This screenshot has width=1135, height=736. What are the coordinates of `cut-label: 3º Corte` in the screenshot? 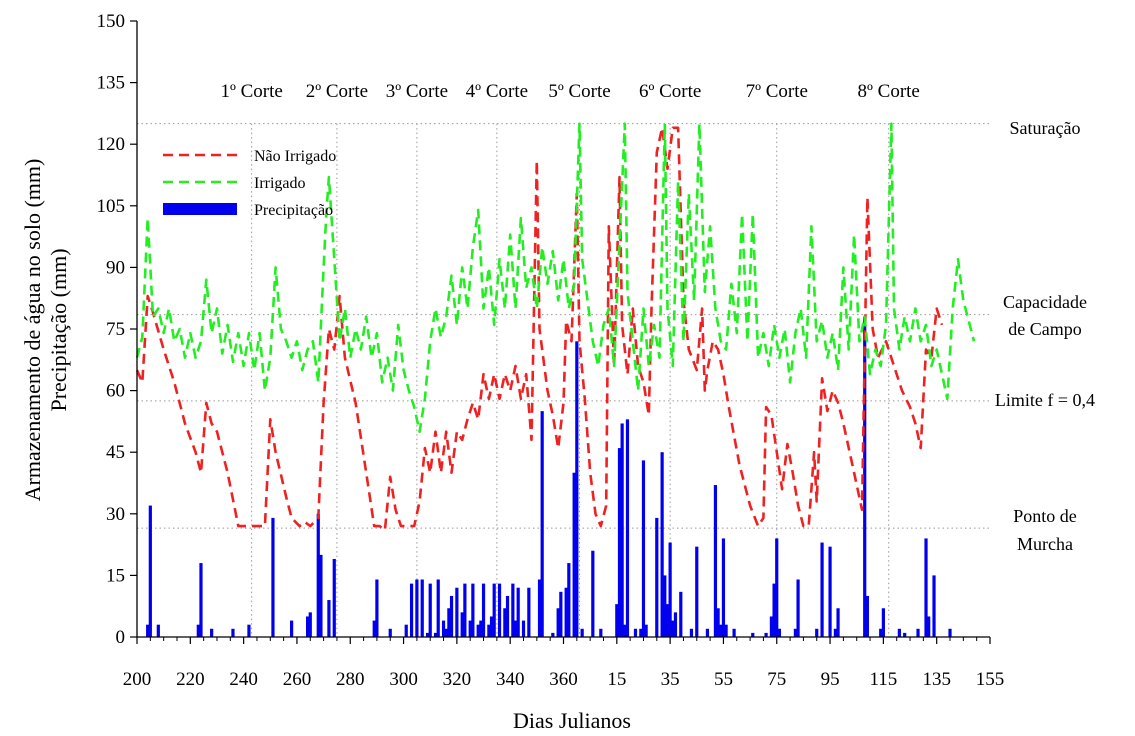 It's located at (417, 91).